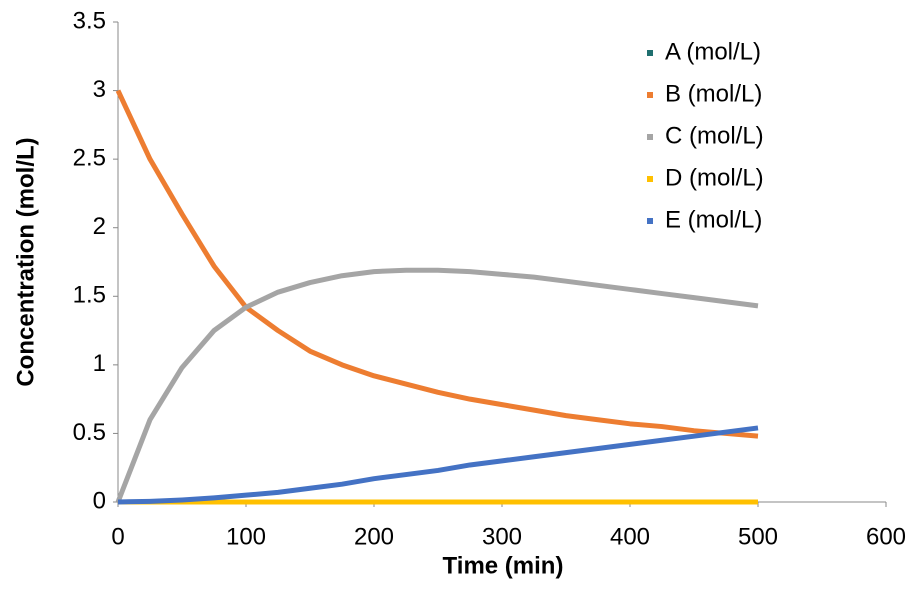 Image resolution: width=923 pixels, height=589 pixels. What do you see at coordinates (374, 536) in the screenshot?
I see `x-tick-label: 200` at bounding box center [374, 536].